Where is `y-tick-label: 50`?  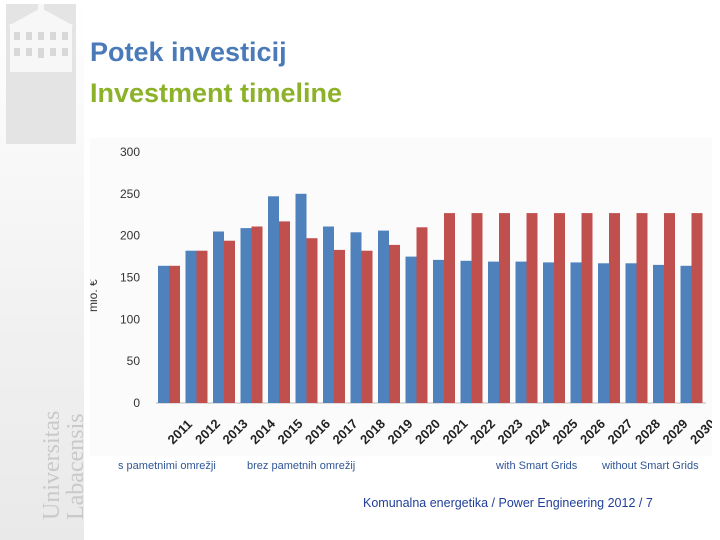 y-tick-label: 50 is located at coordinates (134, 361).